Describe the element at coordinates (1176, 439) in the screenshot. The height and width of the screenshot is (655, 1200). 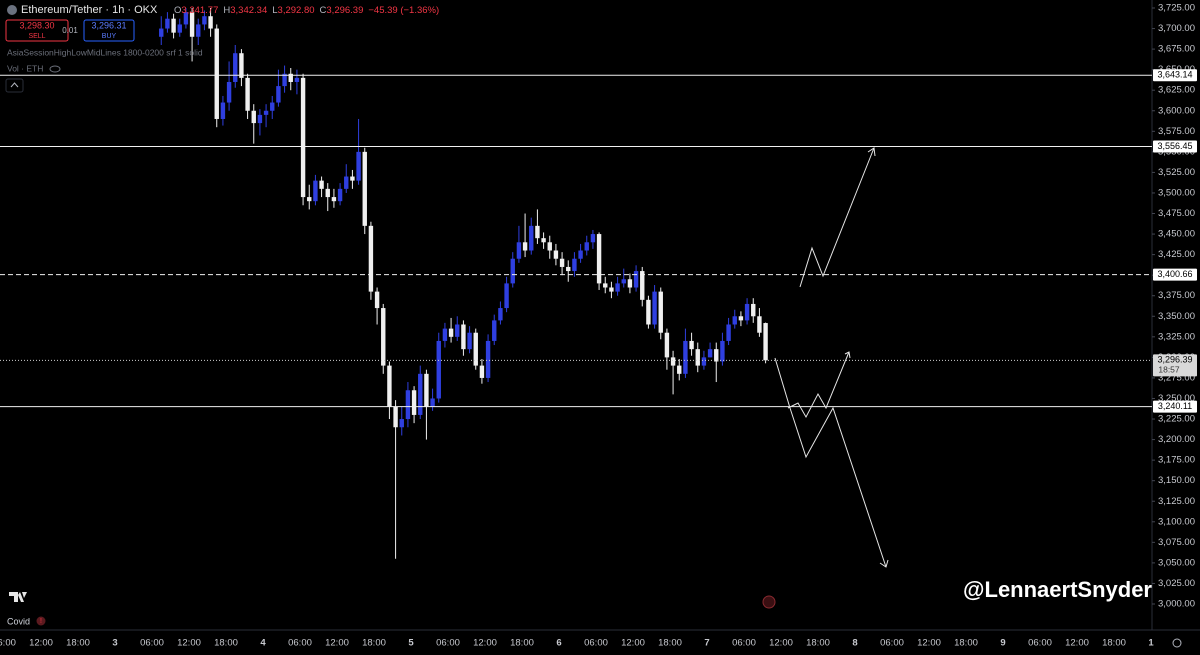
I see `y-tick-label: 3,200.00` at that location.